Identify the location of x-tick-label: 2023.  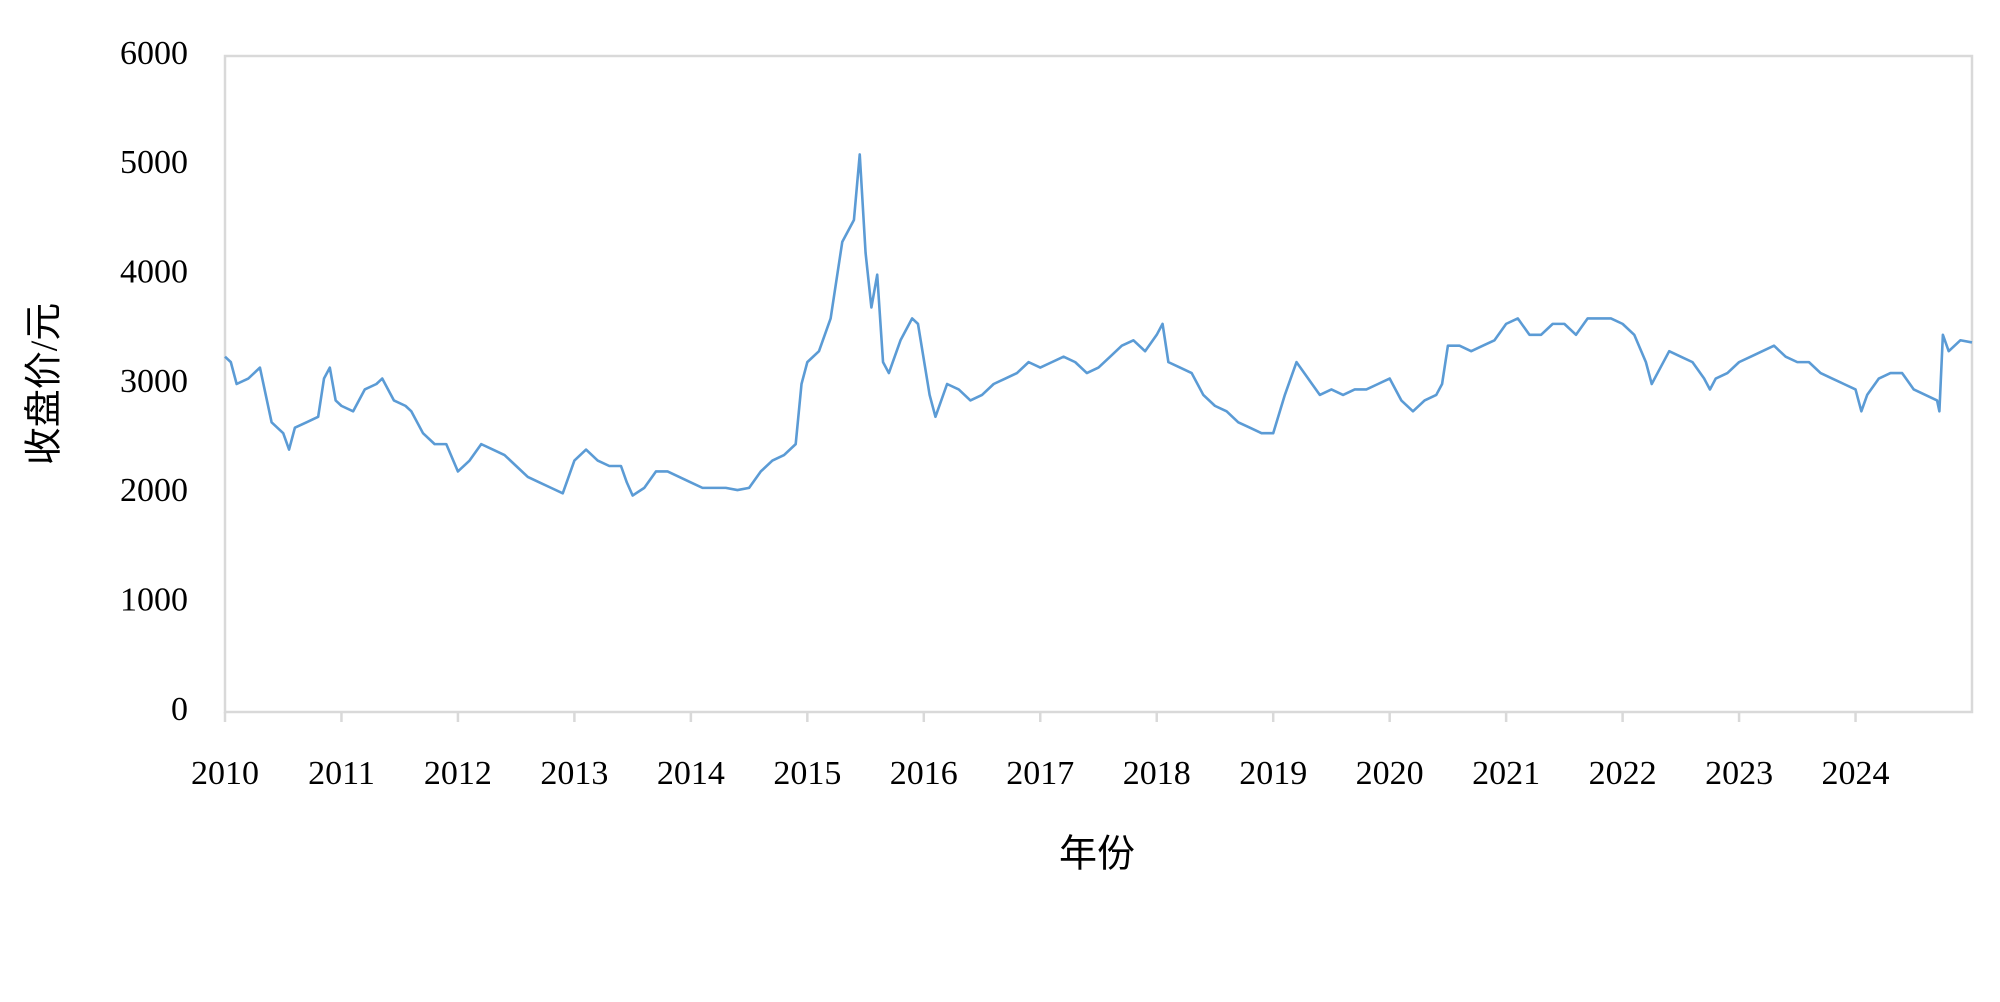
(1739, 773).